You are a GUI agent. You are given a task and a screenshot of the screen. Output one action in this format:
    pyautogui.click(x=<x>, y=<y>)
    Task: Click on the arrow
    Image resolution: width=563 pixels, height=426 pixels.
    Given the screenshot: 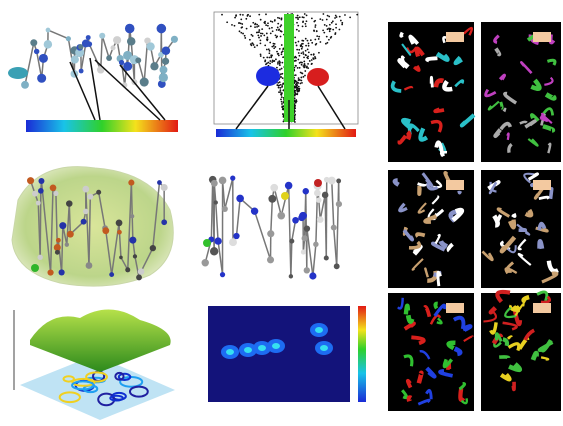 What is the action you would take?
    pyautogui.click(x=82, y=91)
    